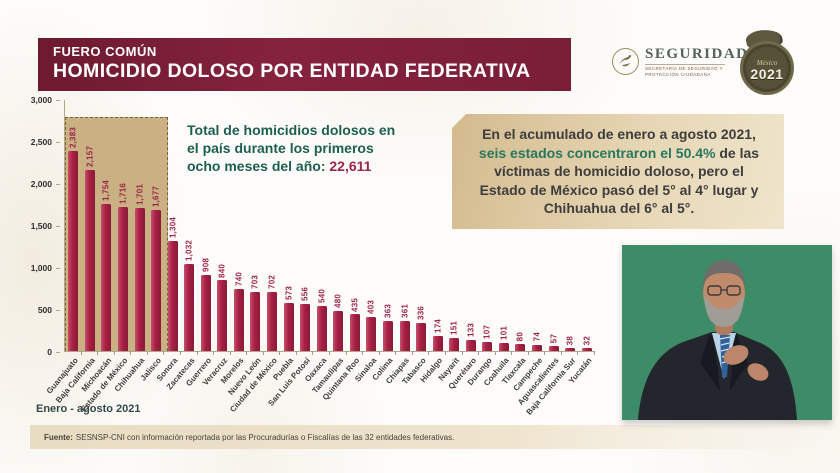 This screenshot has height=473, width=840. What do you see at coordinates (222, 270) in the screenshot?
I see `bar-value-label: 840` at bounding box center [222, 270].